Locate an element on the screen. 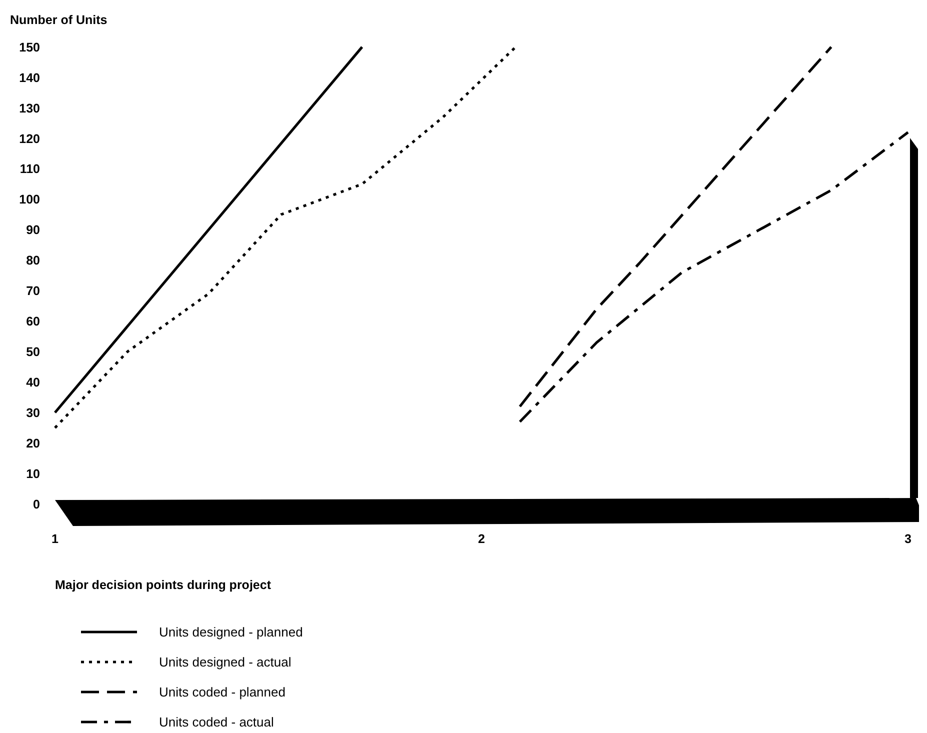  x-tick-label: 1 is located at coordinates (55, 539).